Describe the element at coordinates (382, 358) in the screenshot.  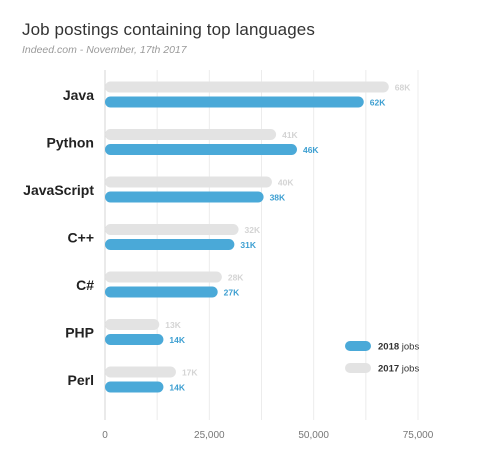
I see `legend: 2018 jobs 2017 jobs` at that location.